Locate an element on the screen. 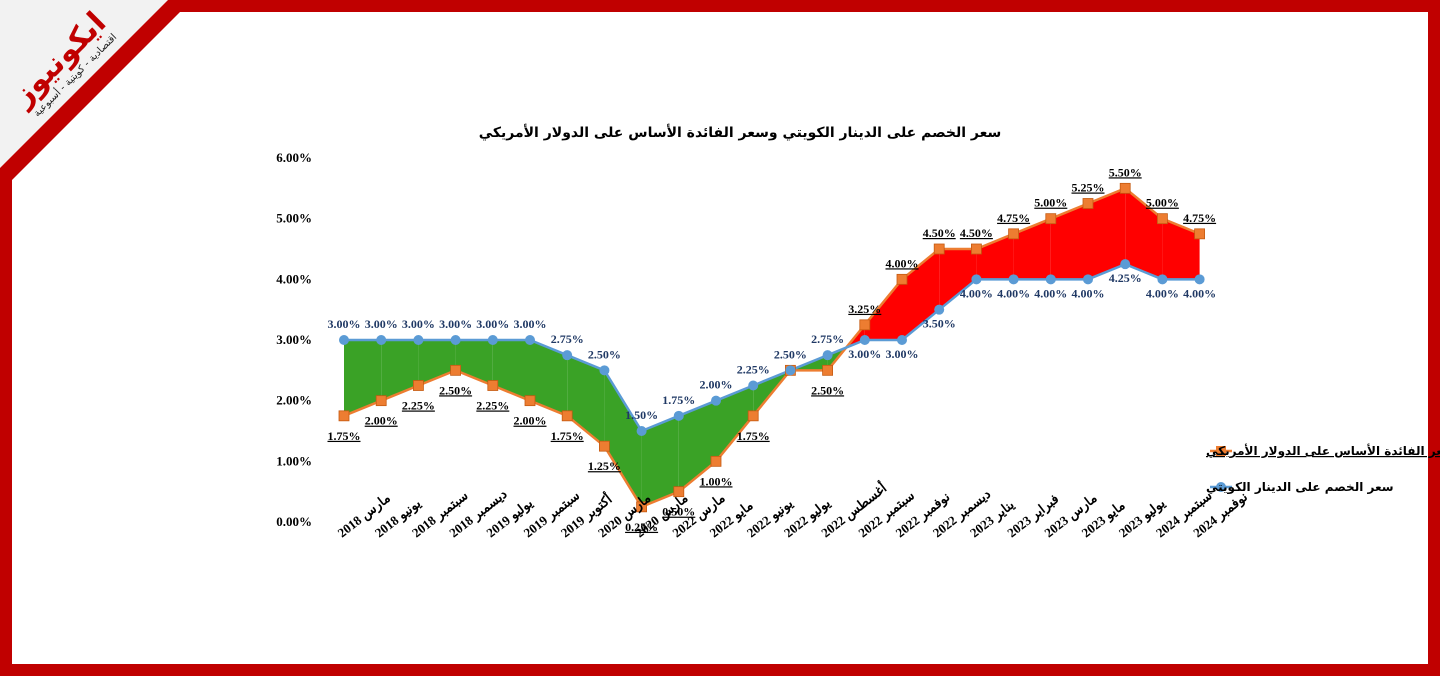  kwd-value-label: 2.00% is located at coordinates (716, 385).